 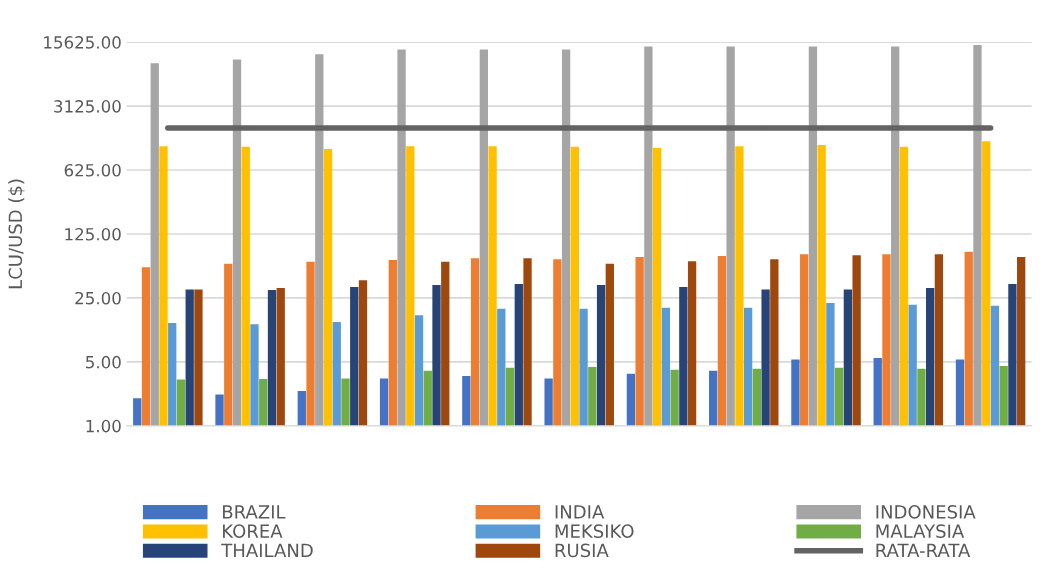 What do you see at coordinates (582, 550) in the screenshot?
I see `legend-label: RUSIA` at bounding box center [582, 550].